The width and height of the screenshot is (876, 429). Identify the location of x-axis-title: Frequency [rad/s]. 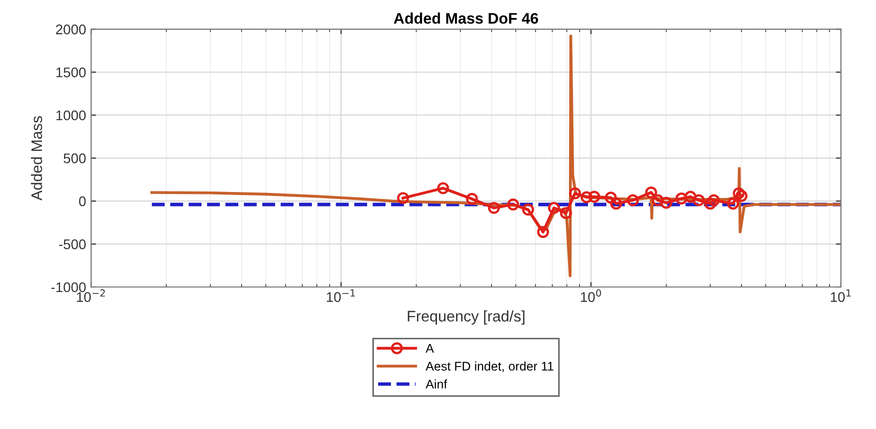
(466, 317).